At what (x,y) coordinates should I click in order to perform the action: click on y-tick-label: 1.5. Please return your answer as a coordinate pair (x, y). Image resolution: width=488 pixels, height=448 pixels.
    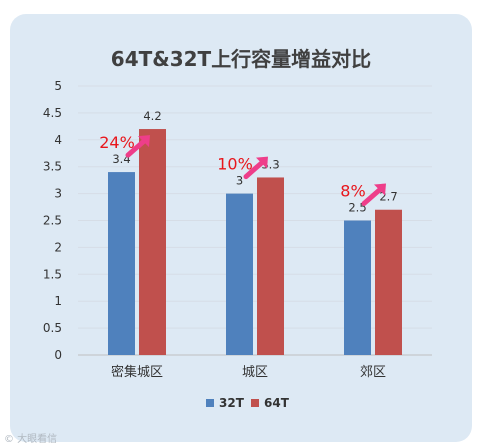
    Looking at the image, I should click on (52, 274).